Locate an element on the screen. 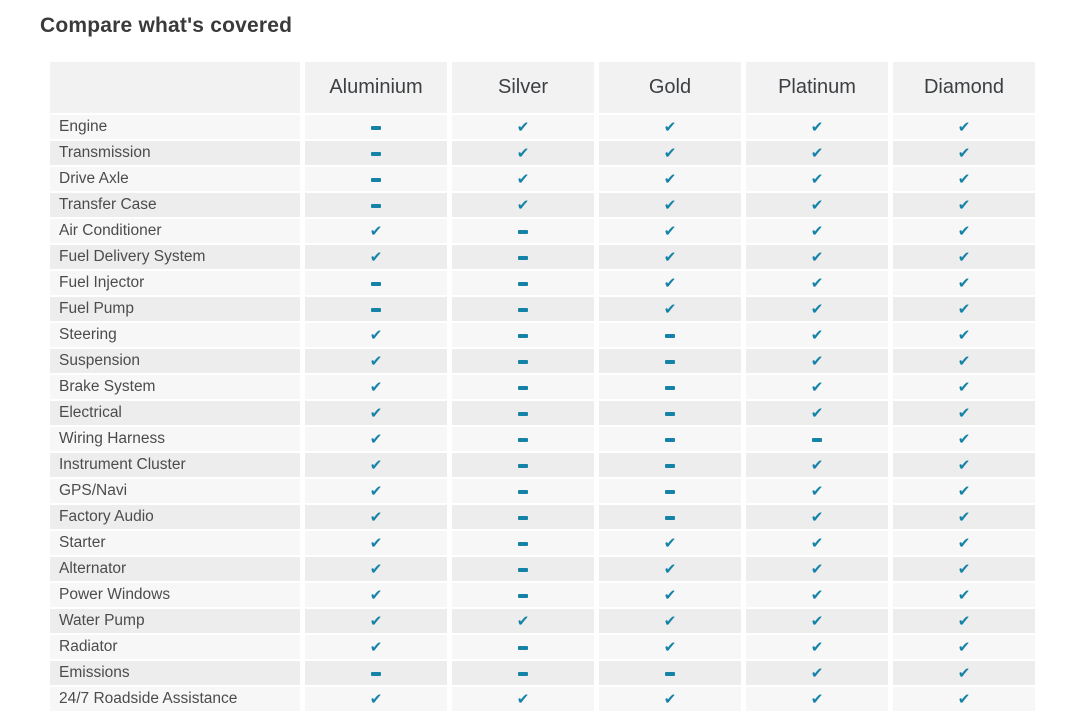 The height and width of the screenshot is (727, 1080). coverage-cell-suspension-diamond: ✔ is located at coordinates (964, 361).